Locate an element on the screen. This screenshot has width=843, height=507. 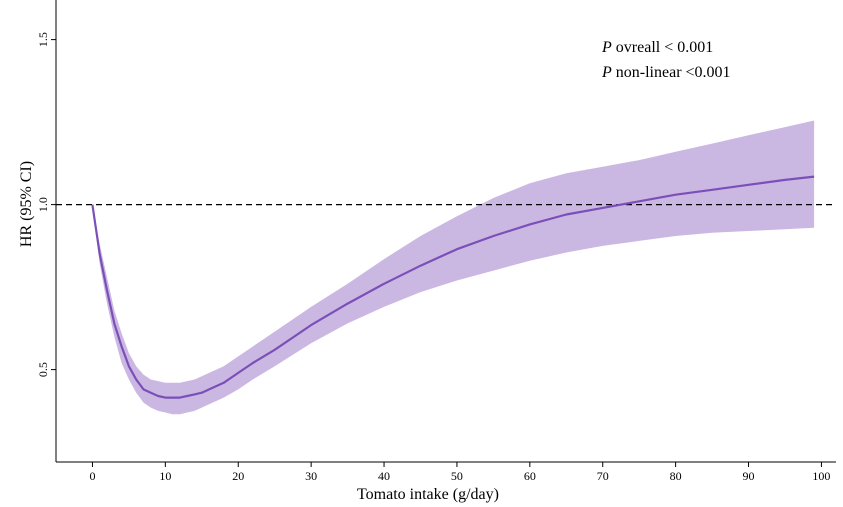
x-tick-label: 70 is located at coordinates (603, 476).